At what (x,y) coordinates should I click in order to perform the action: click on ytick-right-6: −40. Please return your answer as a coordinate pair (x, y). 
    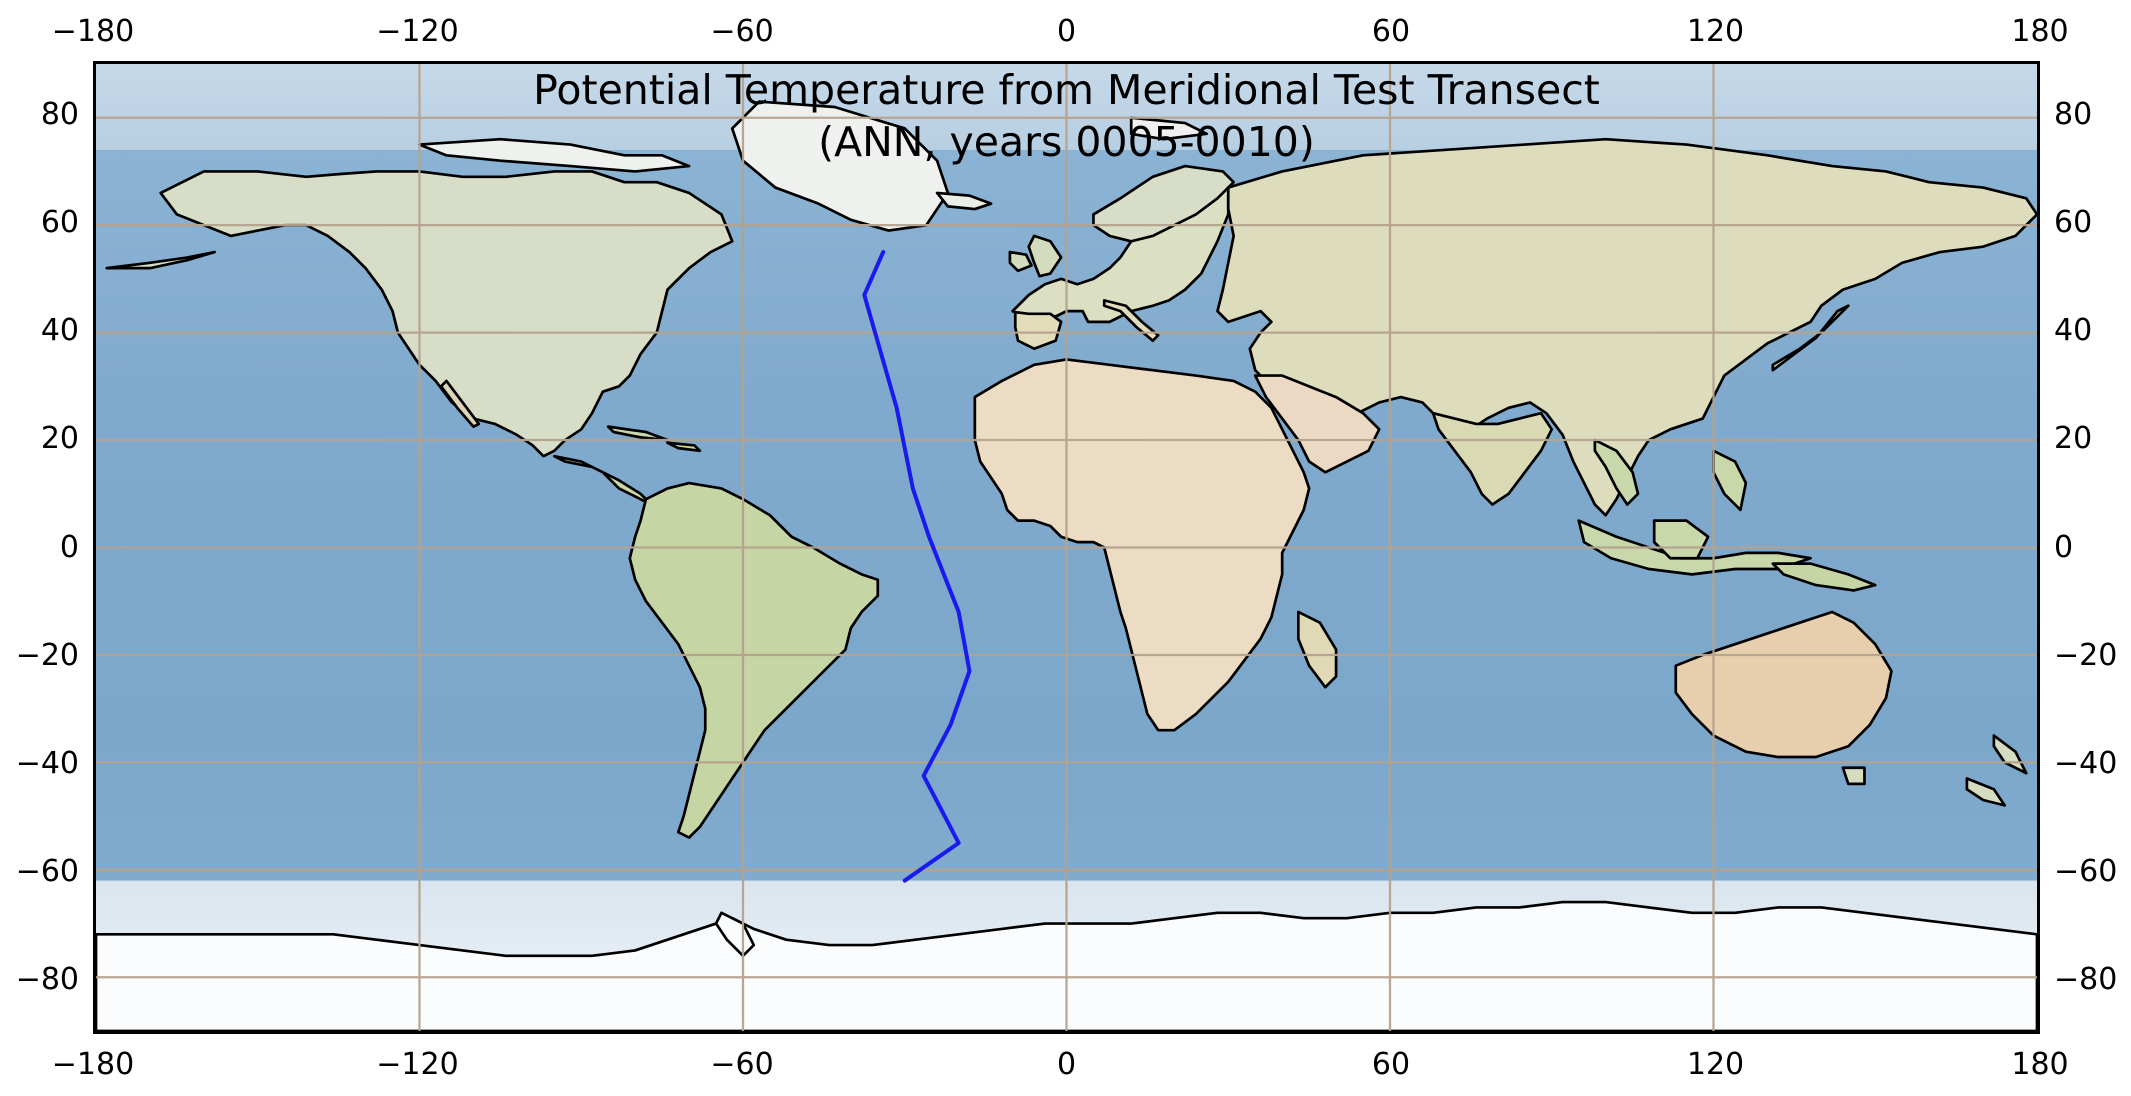
    Looking at the image, I should click on (2086, 763).